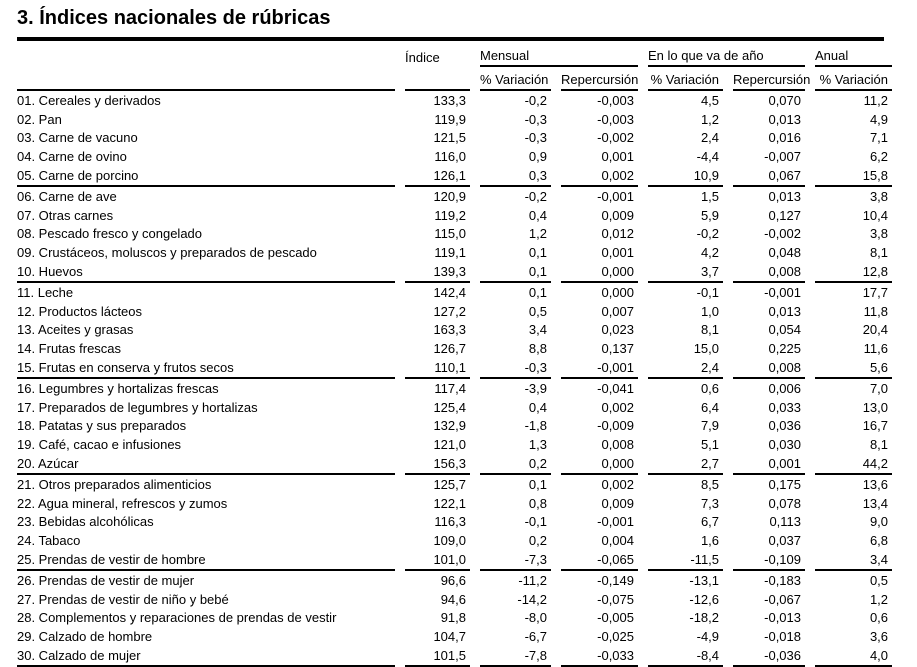 The height and width of the screenshot is (667, 917). Describe the element at coordinates (618, 234) in the screenshot. I see `cell-mensual-repercusion: 0,012` at that location.